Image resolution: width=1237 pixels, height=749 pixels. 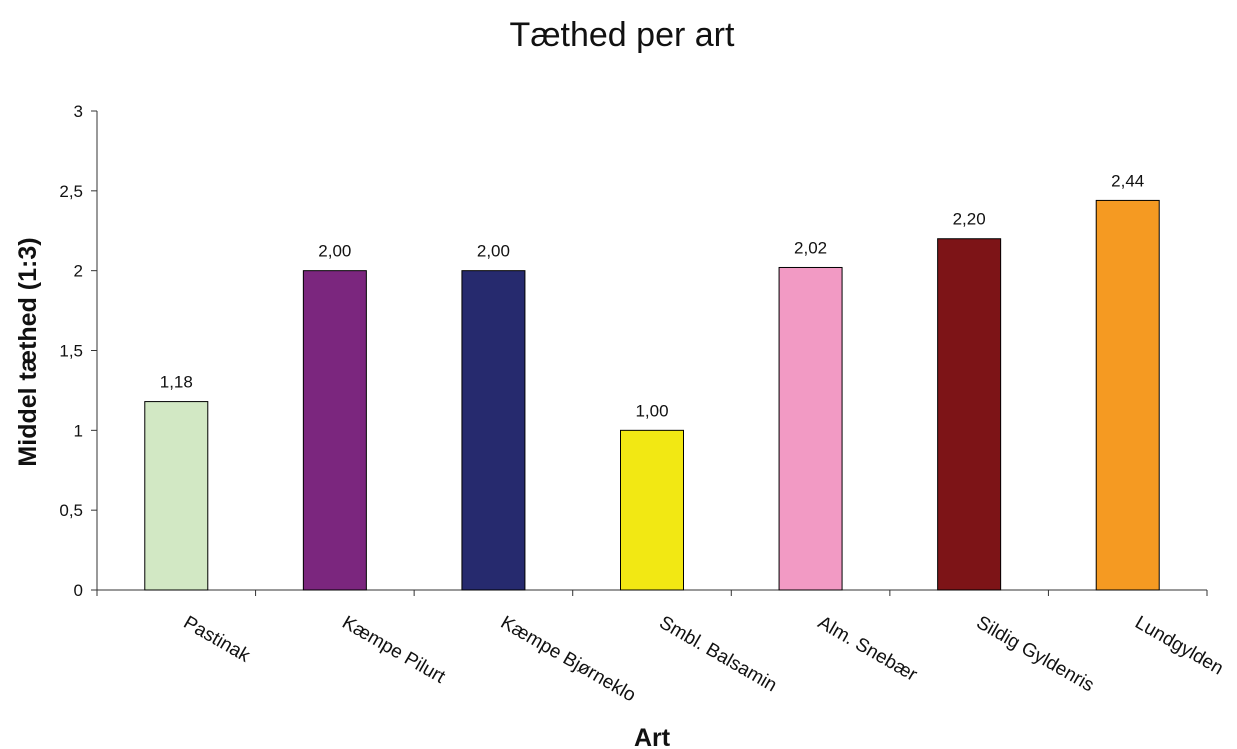 I want to click on category-label: Sildig Gyldenris, so click(x=1035, y=654).